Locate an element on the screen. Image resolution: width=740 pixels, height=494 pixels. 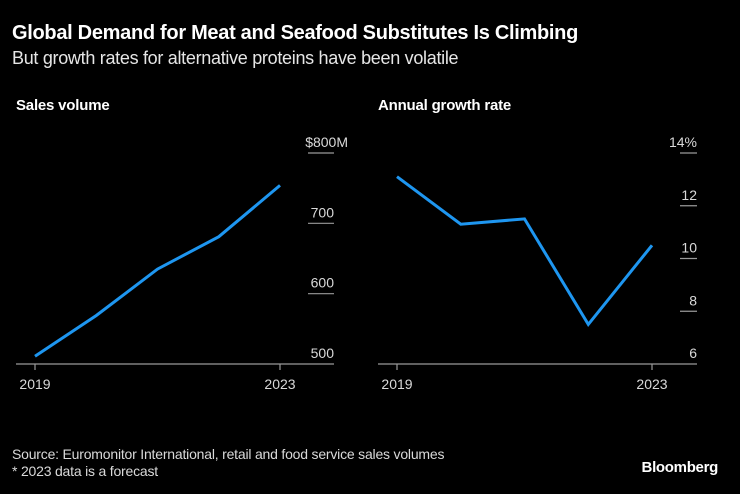
bloomberg-logo: Bloomberg is located at coordinates (680, 467).